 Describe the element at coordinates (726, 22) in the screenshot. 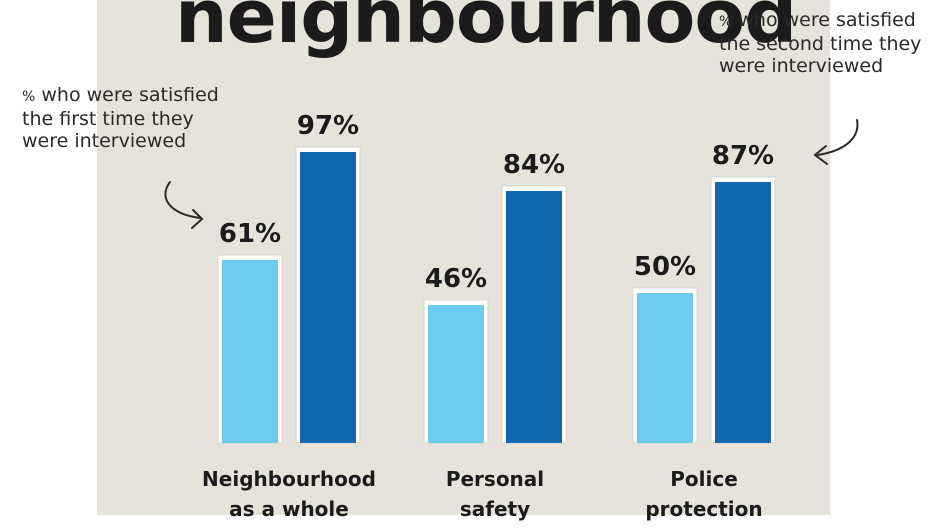

I see `annotation-second-pct-symbol: %` at that location.